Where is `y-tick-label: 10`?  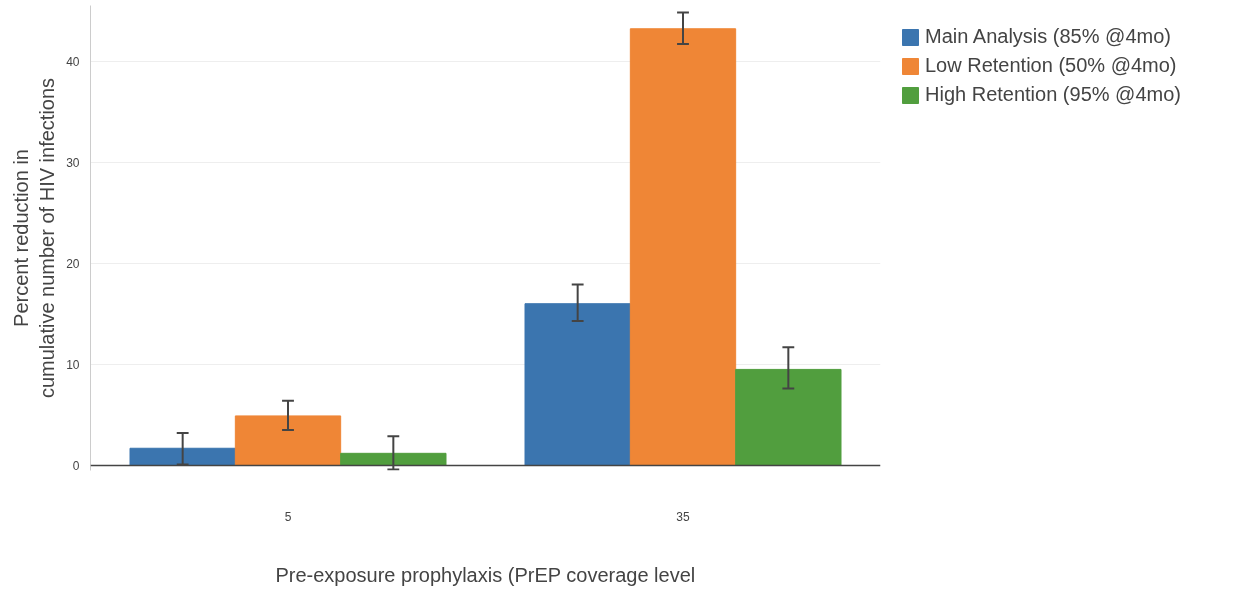
y-tick-label: 10 is located at coordinates (73, 364).